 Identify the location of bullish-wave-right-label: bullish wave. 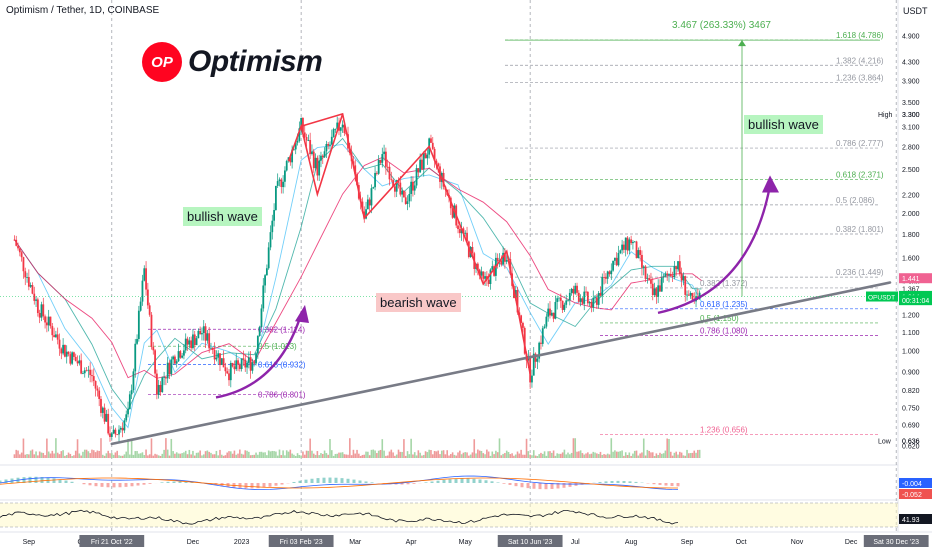
(783, 124).